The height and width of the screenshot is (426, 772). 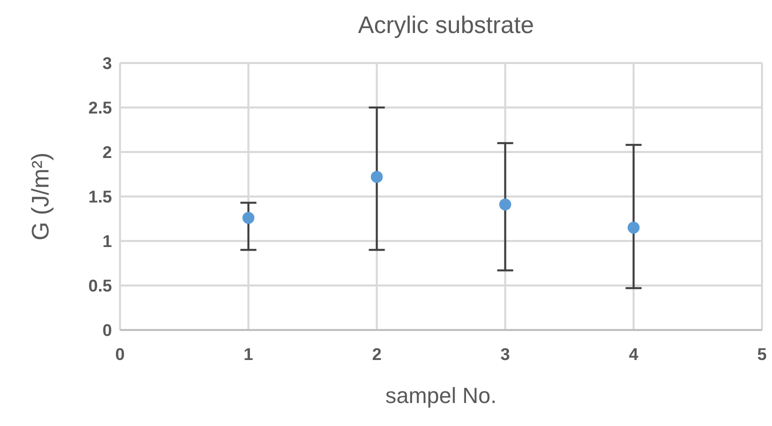 I want to click on y-tick-label: 0.5, so click(x=100, y=286).